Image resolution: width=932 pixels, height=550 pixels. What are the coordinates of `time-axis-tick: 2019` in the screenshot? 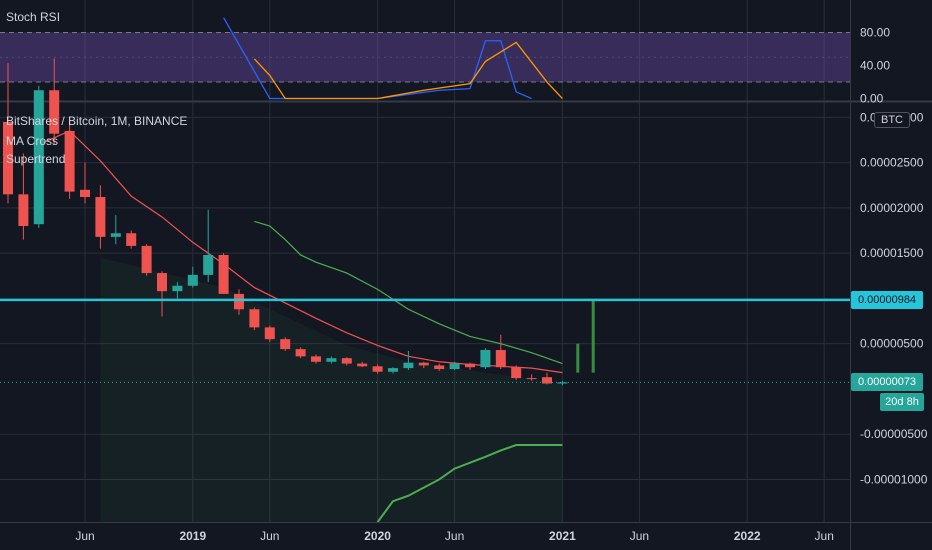 It's located at (192, 536).